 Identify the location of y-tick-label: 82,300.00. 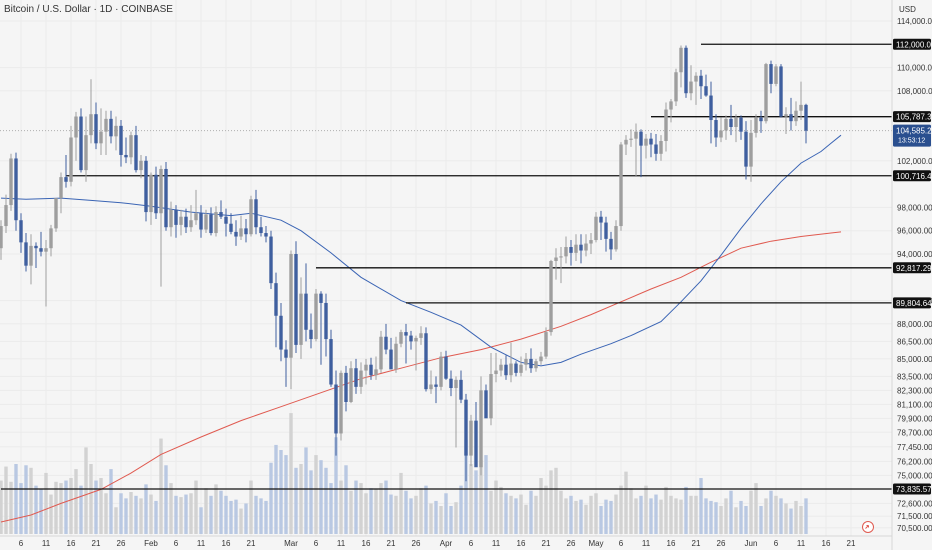
(914, 390).